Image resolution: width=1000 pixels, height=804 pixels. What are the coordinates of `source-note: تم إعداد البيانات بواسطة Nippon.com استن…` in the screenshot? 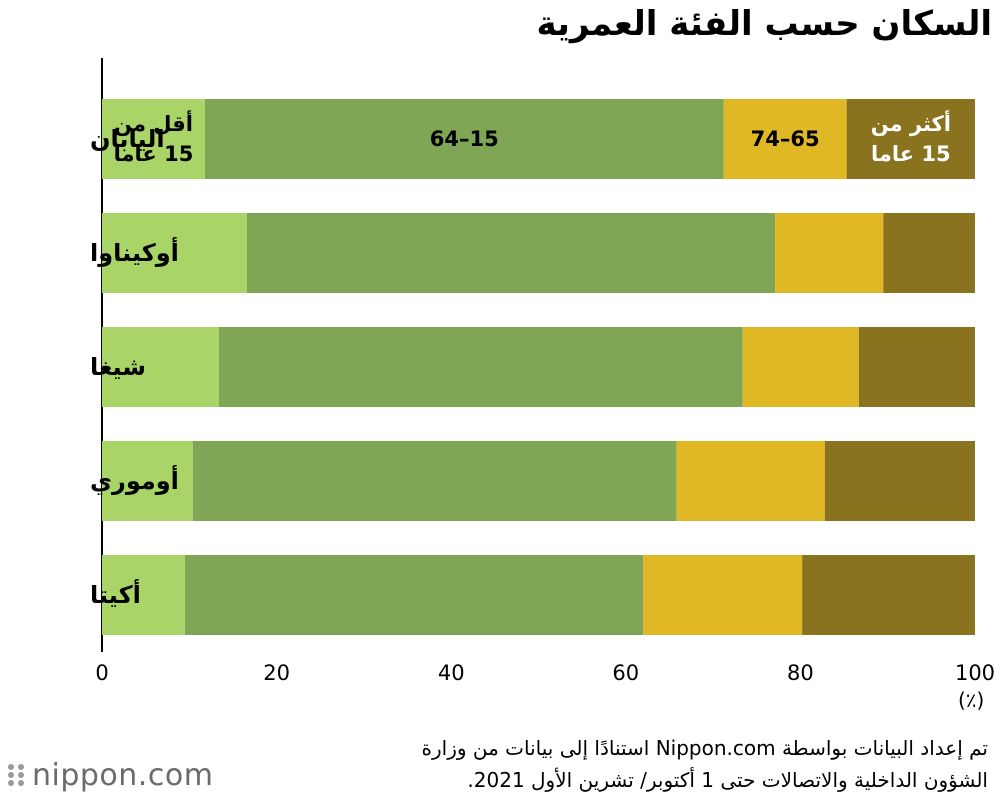 It's located at (618, 764).